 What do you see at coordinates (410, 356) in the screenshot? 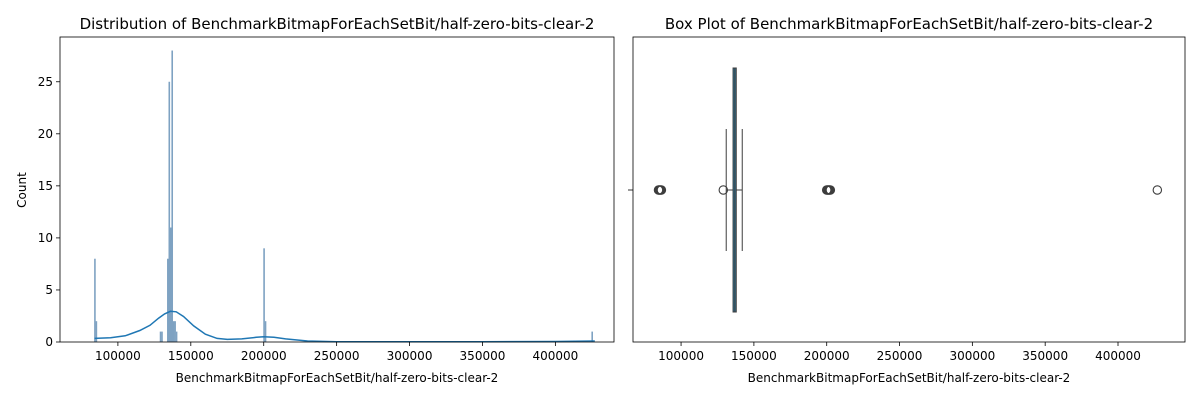
I see `histogram-x-tick-label: 300000` at bounding box center [410, 356].